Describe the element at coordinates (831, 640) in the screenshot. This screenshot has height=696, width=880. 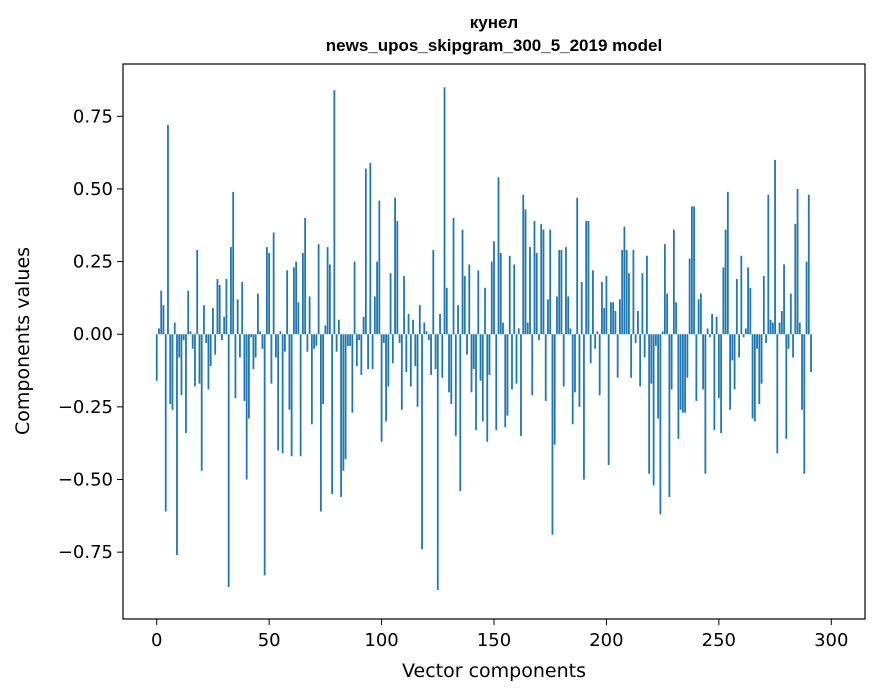
I see `x-tick-label: 300` at that location.